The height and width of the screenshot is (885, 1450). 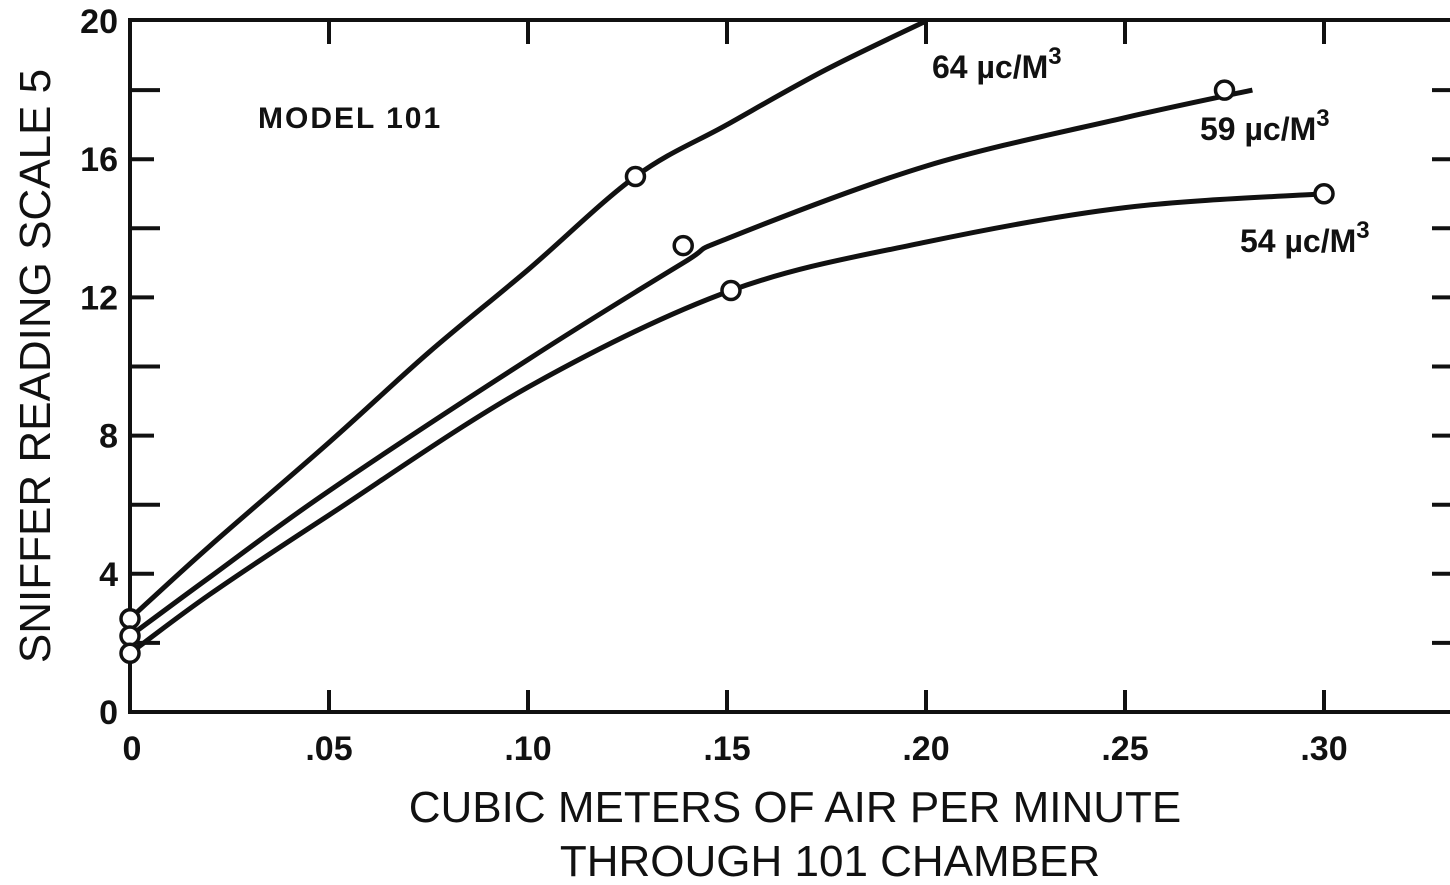 What do you see at coordinates (132, 749) in the screenshot?
I see `x-tick-label: 0` at bounding box center [132, 749].